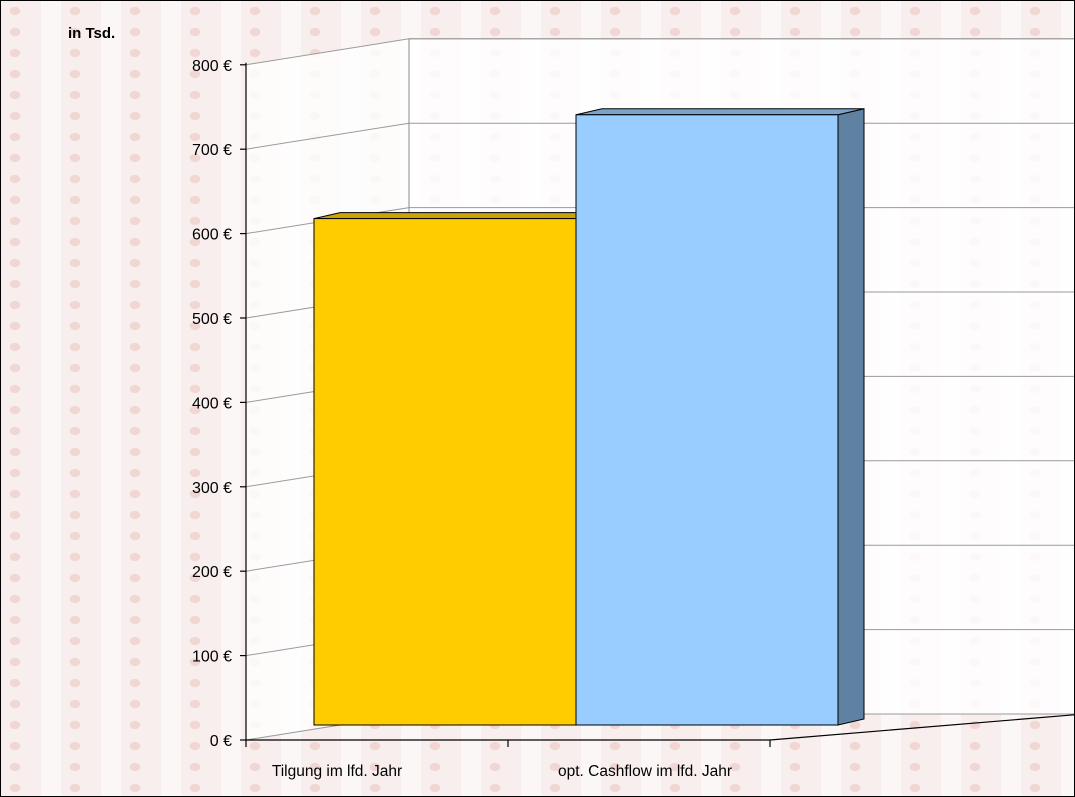  I want to click on y-tick-label: 100 €, so click(212, 657).